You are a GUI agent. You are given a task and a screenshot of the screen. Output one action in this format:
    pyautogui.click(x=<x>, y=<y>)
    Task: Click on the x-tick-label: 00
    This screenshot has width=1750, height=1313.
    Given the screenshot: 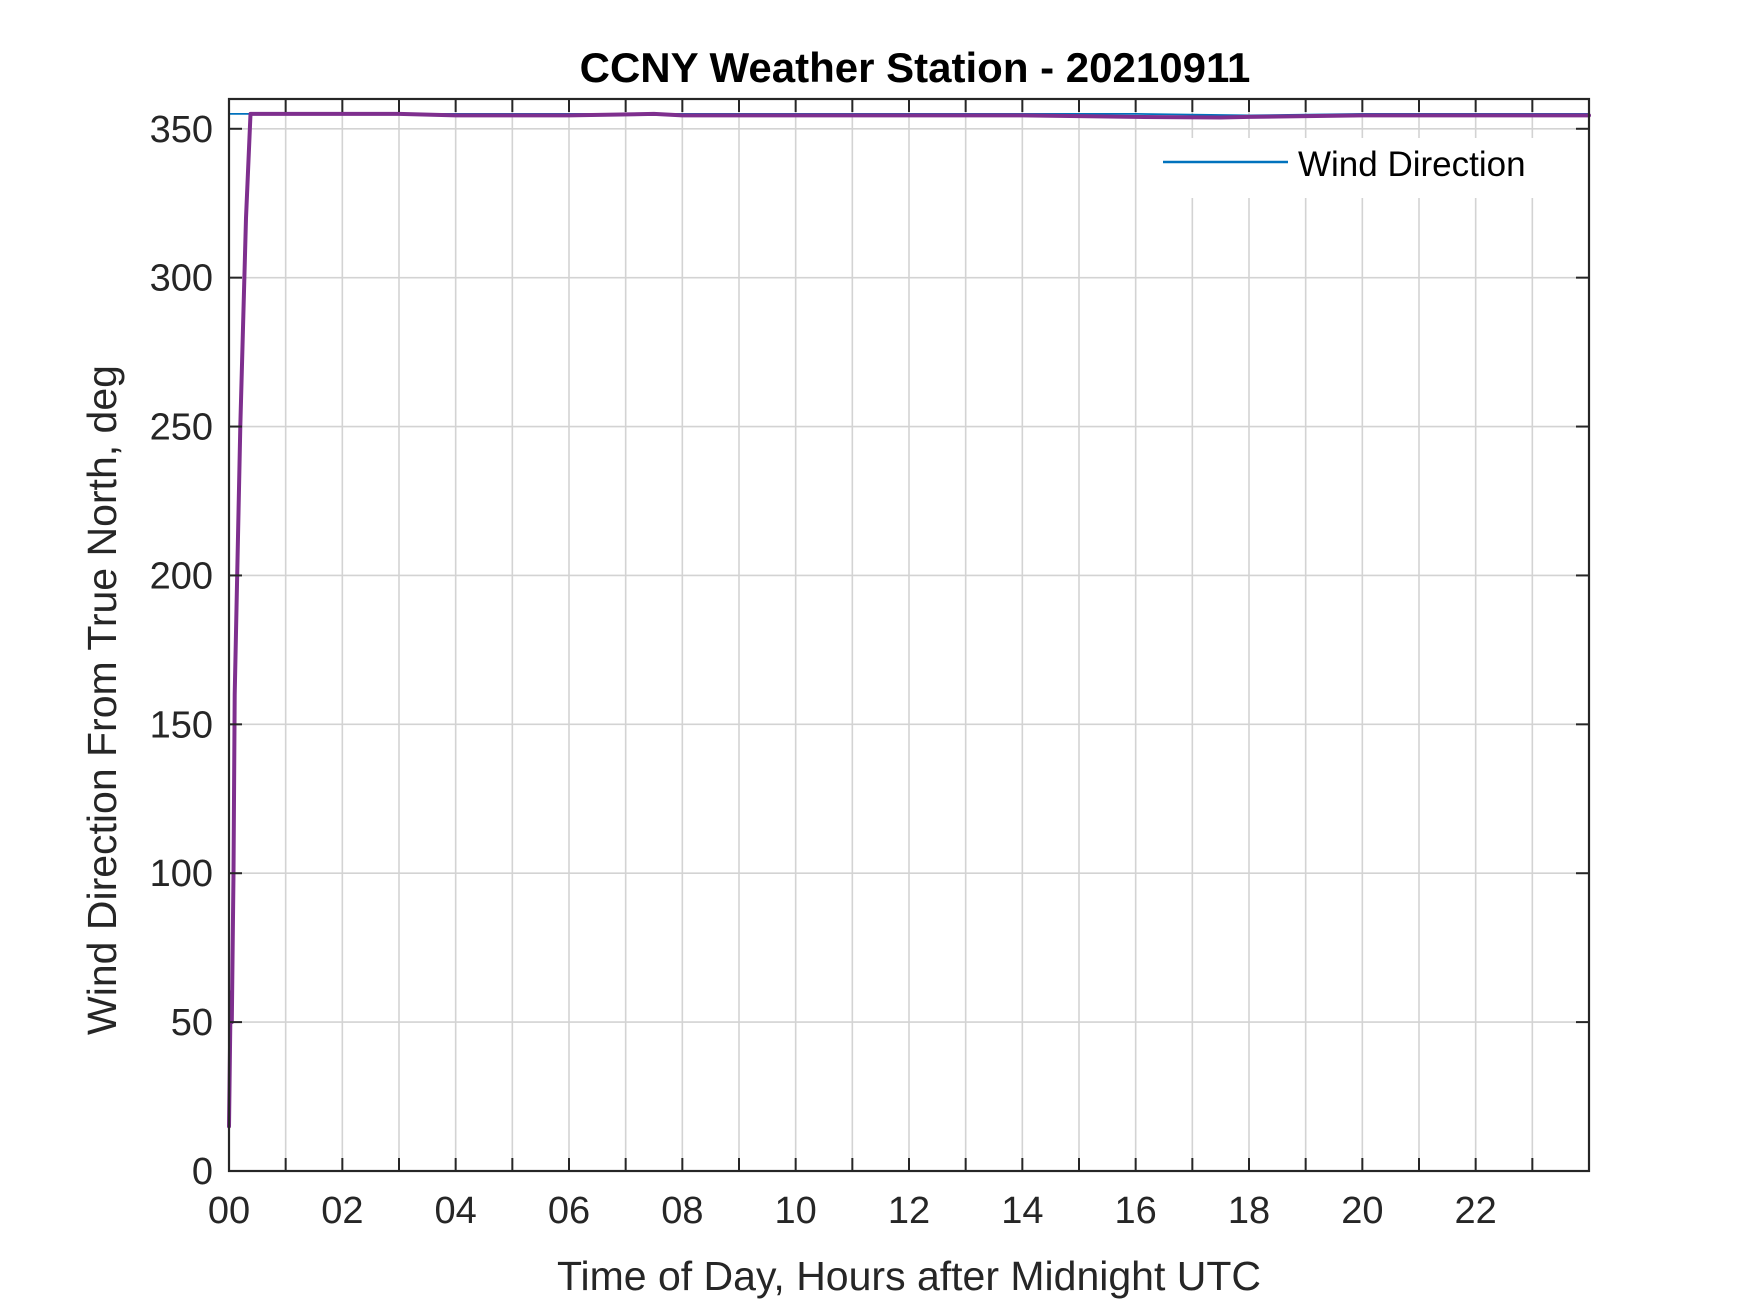 What is the action you would take?
    pyautogui.click(x=229, y=1211)
    